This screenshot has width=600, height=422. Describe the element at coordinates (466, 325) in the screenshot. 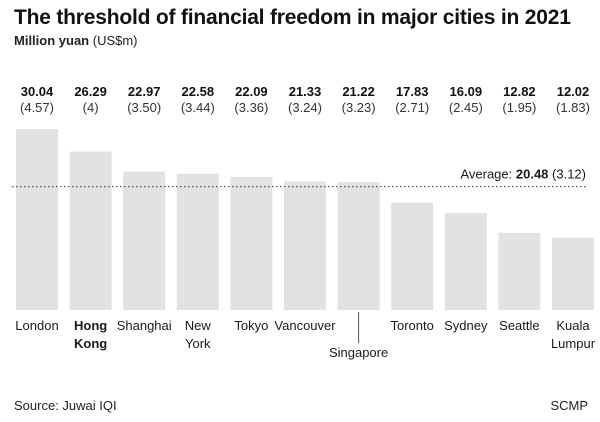

I see `category-label: Sydney` at that location.